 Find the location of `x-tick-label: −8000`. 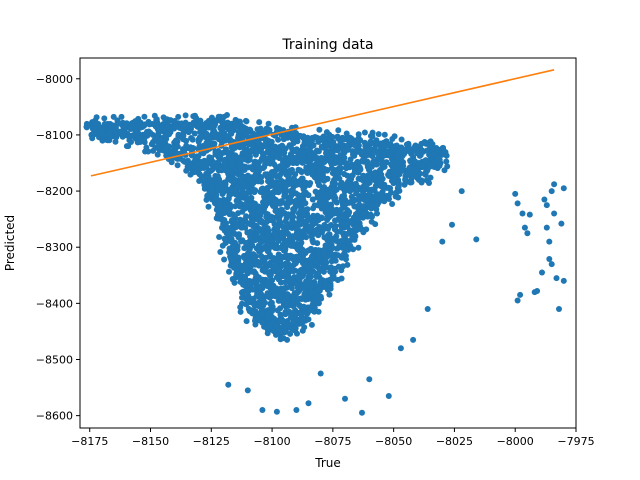

x-tick-label: −8000 is located at coordinates (515, 441).